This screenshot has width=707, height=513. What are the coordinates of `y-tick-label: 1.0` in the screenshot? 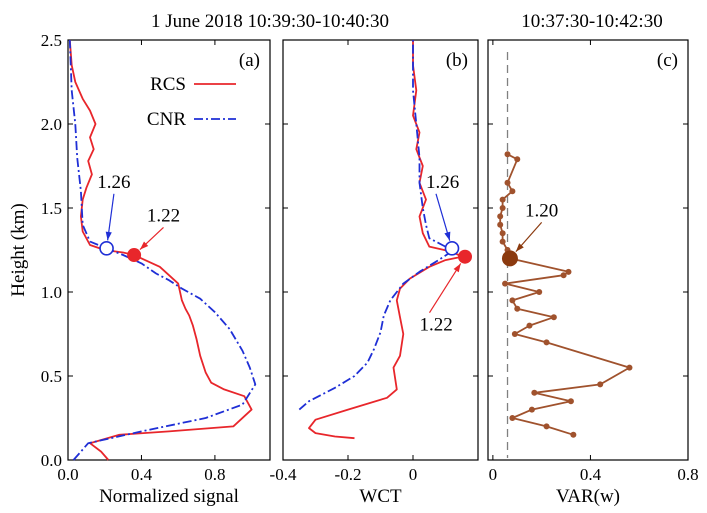 It's located at (51, 292).